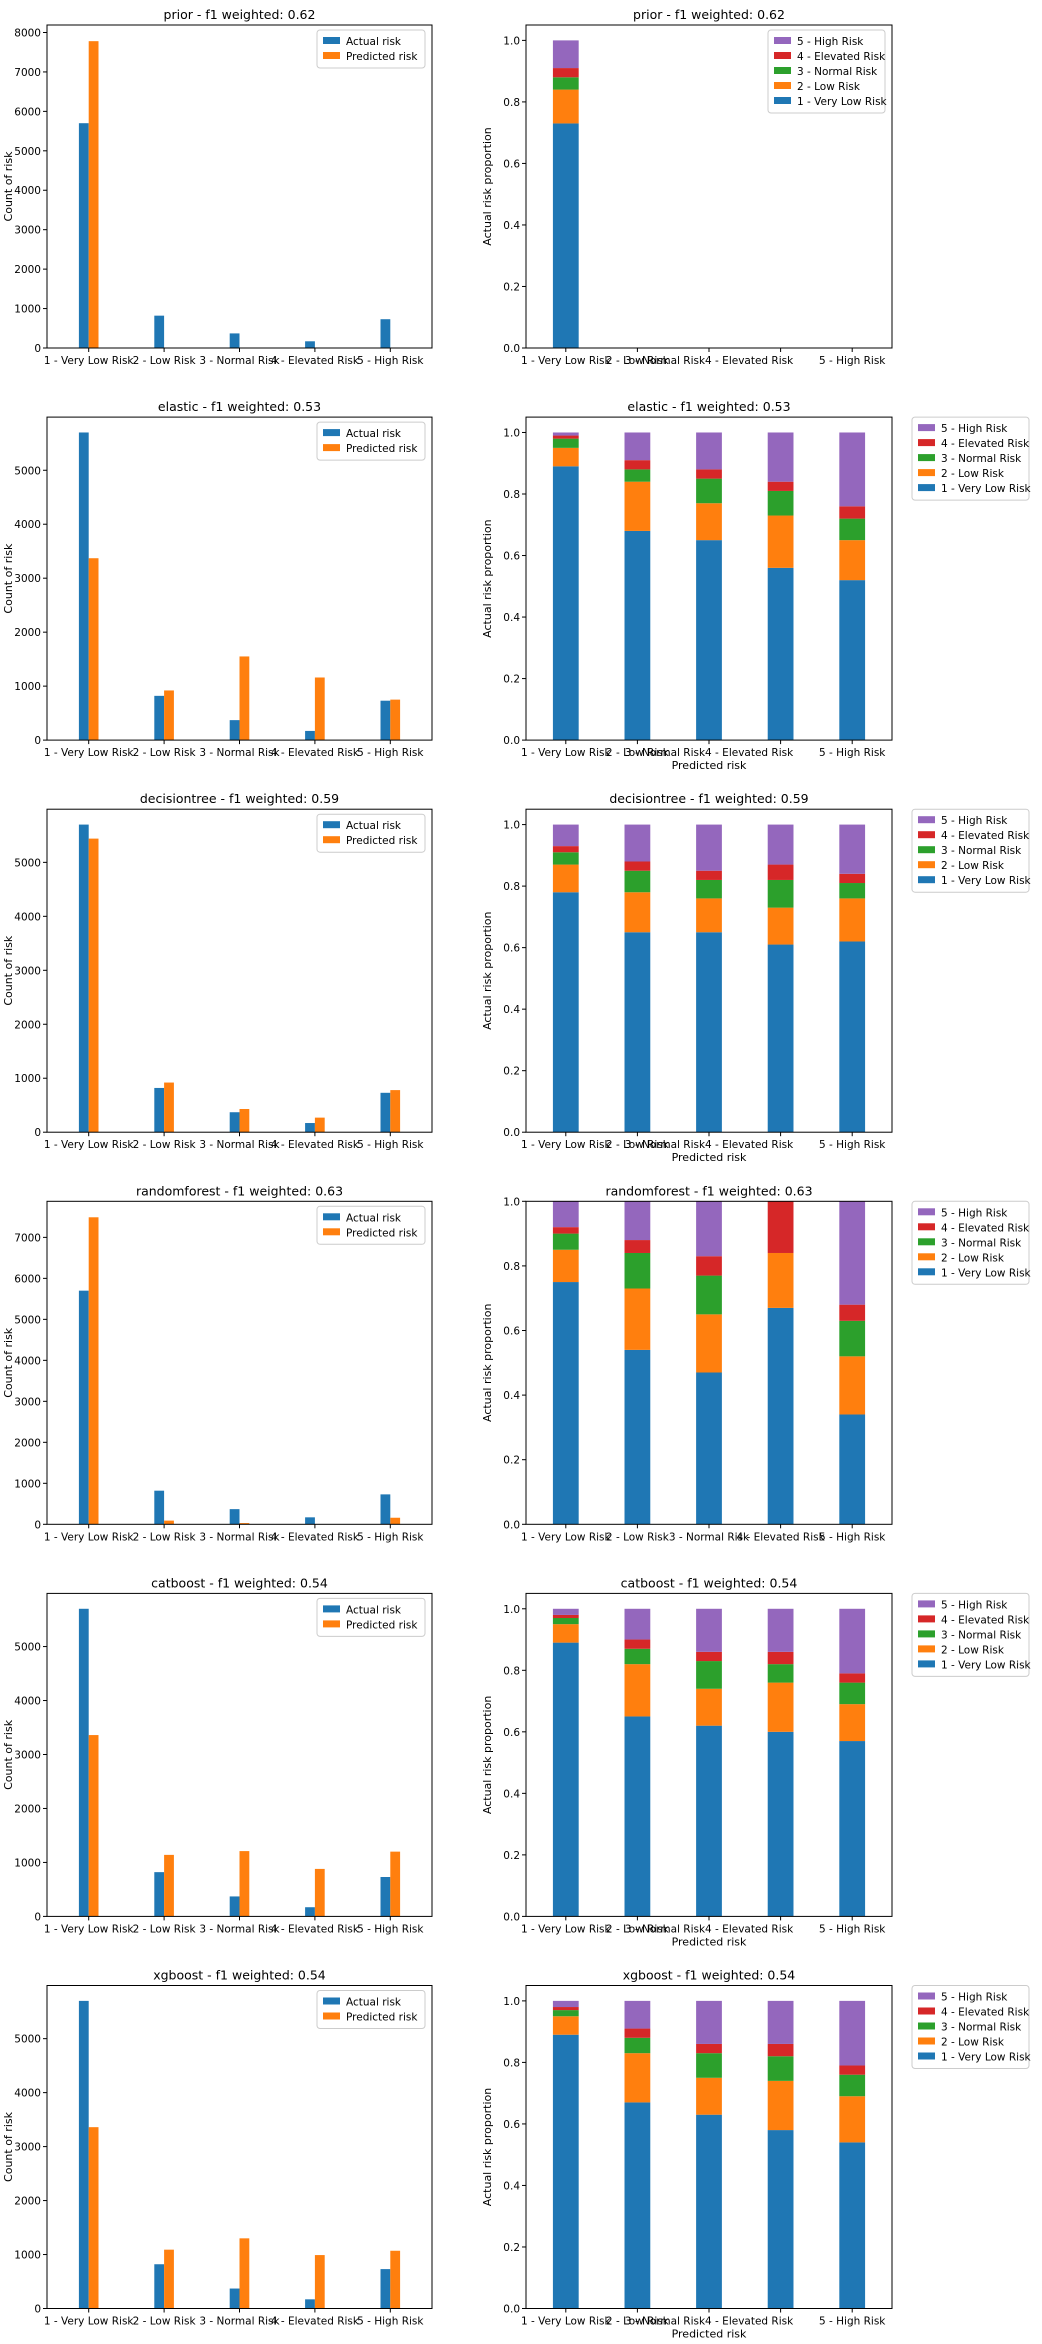 This screenshot has height=2344, width=1042. I want to click on y-tick-label: 1000, so click(27, 310).